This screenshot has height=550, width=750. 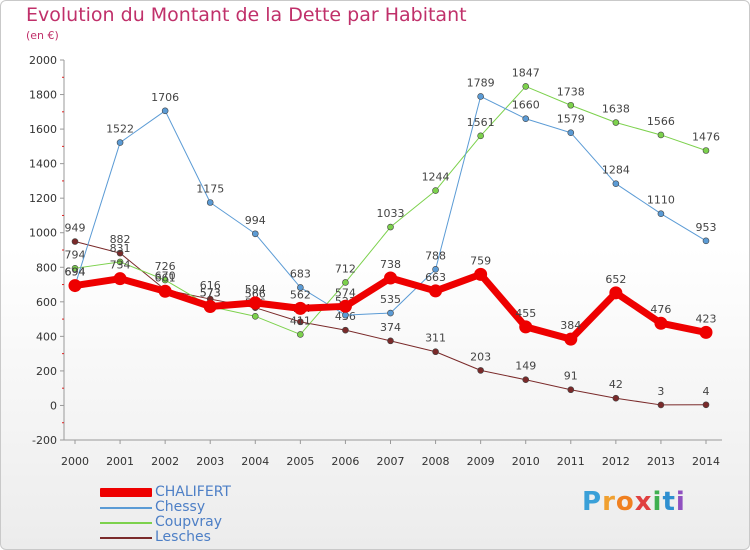 I want to click on x-tick-label: 2003, so click(x=210, y=461).